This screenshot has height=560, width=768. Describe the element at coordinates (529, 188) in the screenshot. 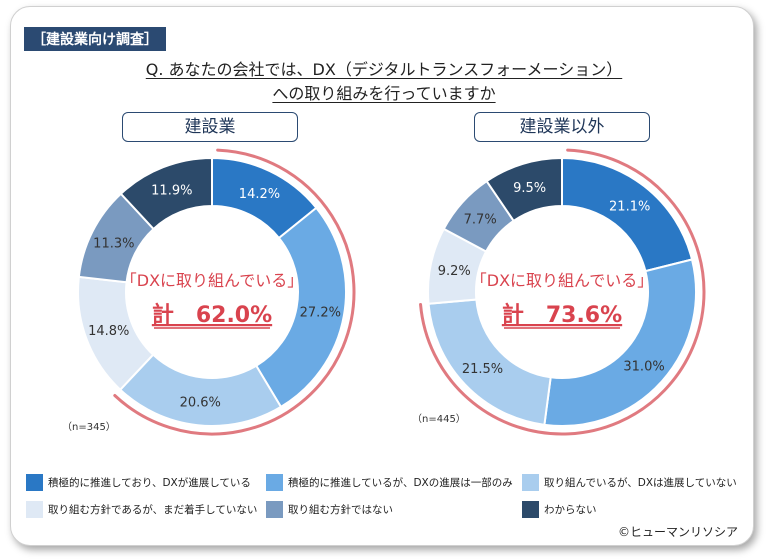

I see `slice-data-label: 9.5%` at that location.